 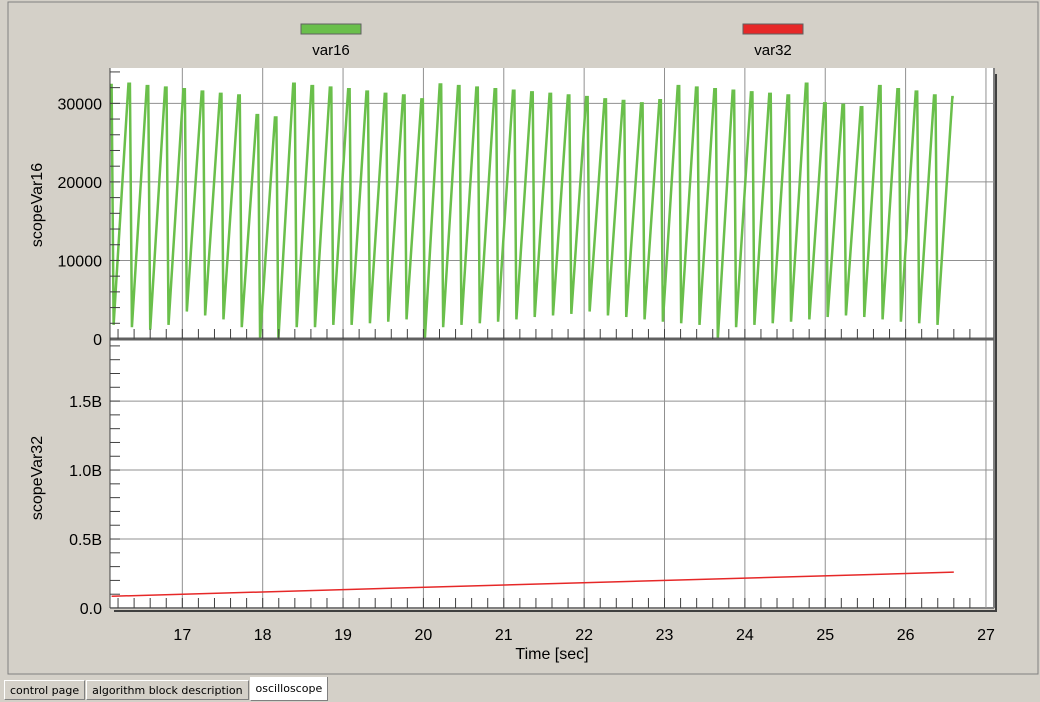 I want to click on legend: var16 var32, so click(x=552, y=41).